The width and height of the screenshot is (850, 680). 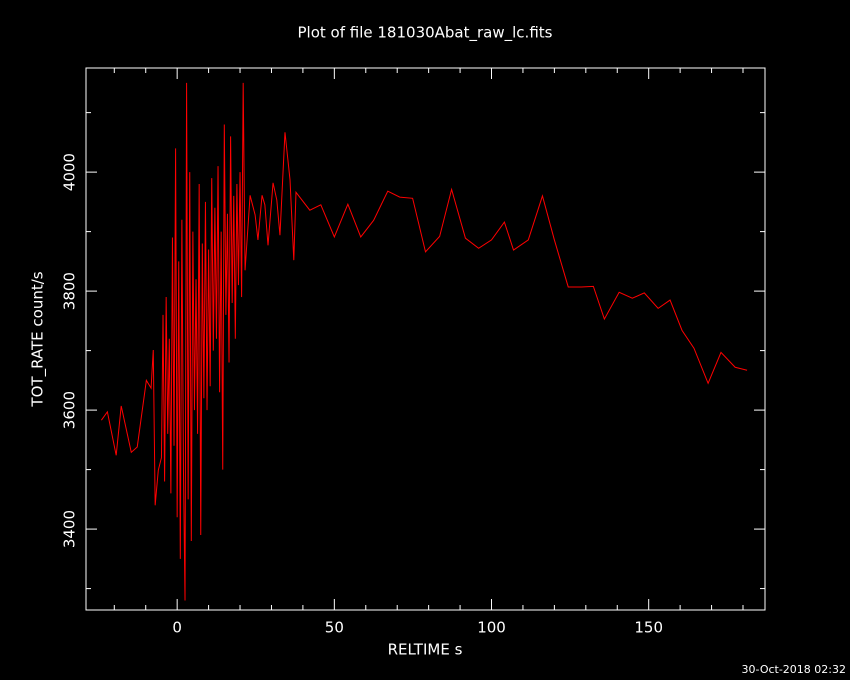 What do you see at coordinates (425, 33) in the screenshot?
I see `chart-title: Plot of file 181030Abat_raw_lc.fits` at bounding box center [425, 33].